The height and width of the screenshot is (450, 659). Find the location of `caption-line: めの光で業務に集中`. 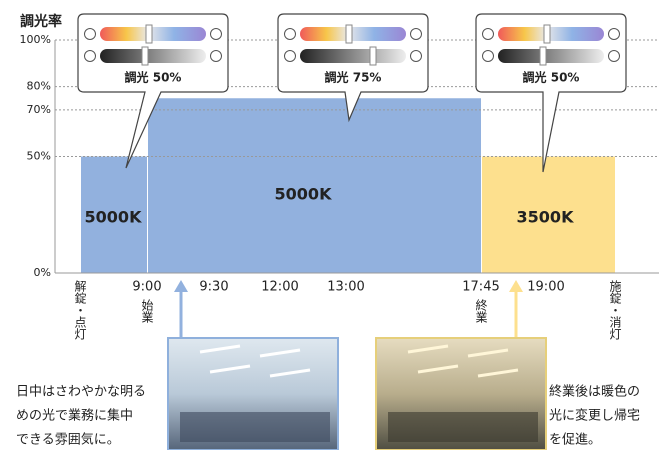

caption-line: めの光で業務に集中 is located at coordinates (74, 416).